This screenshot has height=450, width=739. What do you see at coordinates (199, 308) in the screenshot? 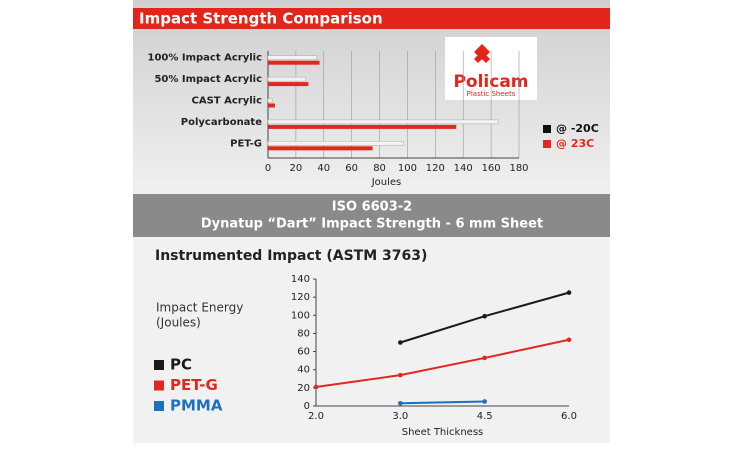
I see `y-axis-label: Impact Energy` at bounding box center [199, 308].